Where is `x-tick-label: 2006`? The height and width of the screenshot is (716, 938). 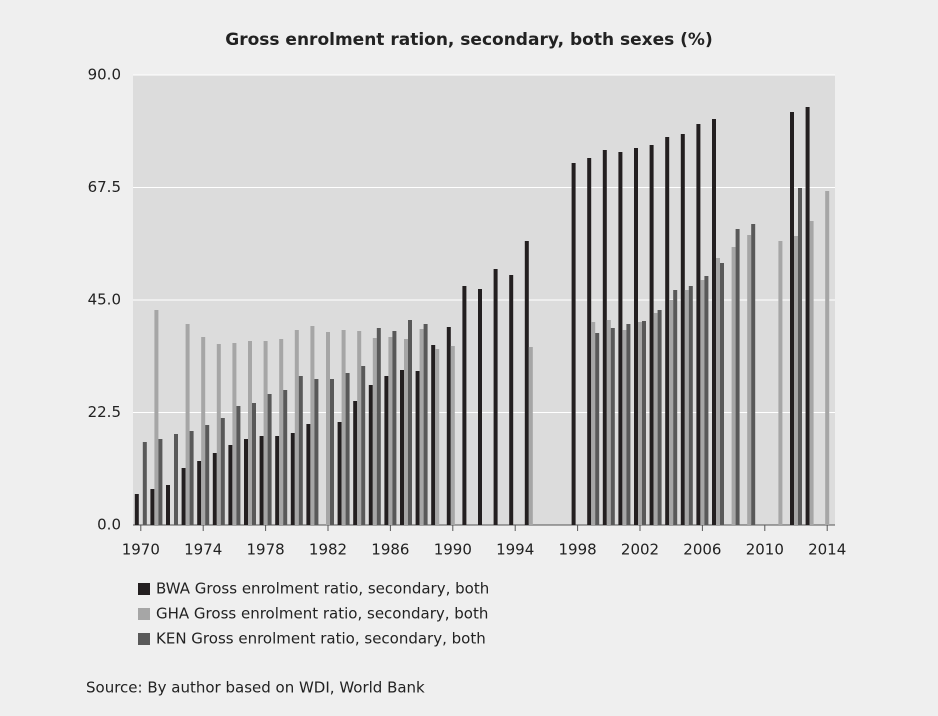 x-tick-label: 2006 is located at coordinates (702, 550).